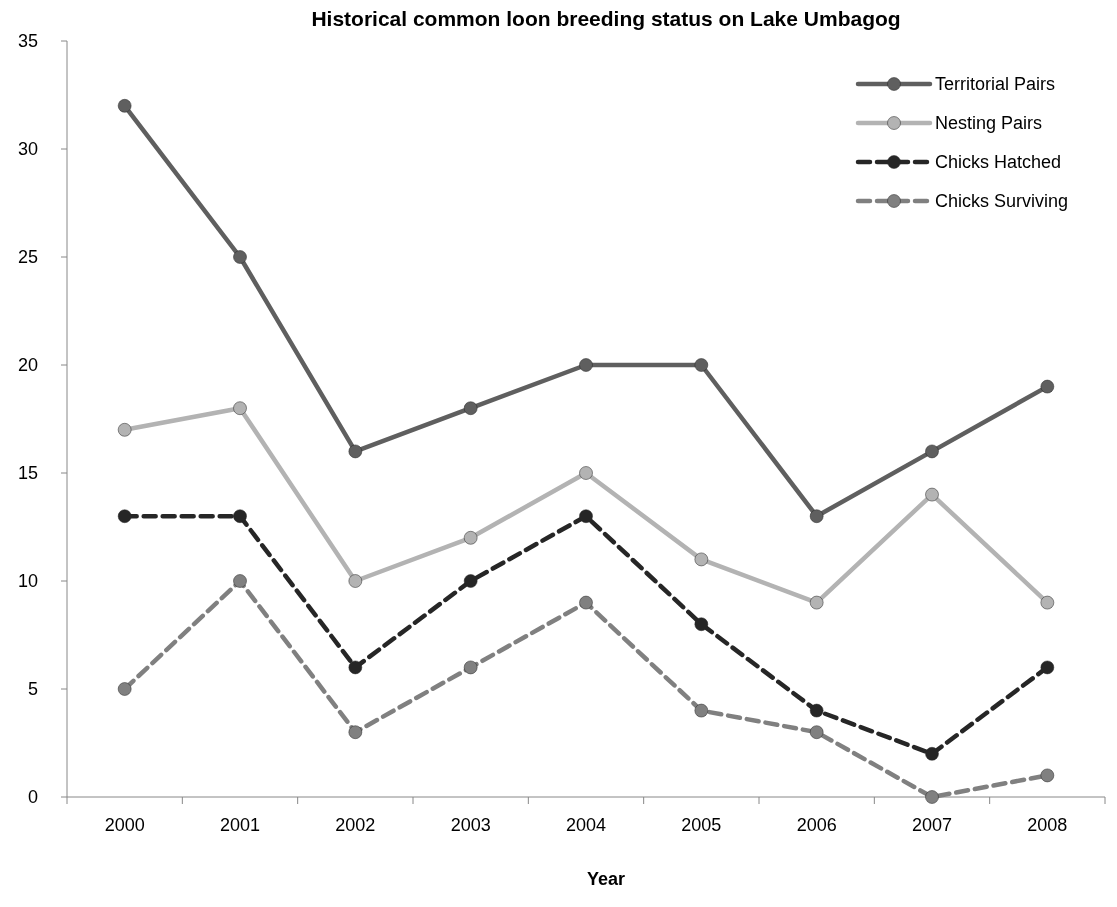 This screenshot has width=1117, height=907. I want to click on y-tick-label: 0, so click(32, 797).